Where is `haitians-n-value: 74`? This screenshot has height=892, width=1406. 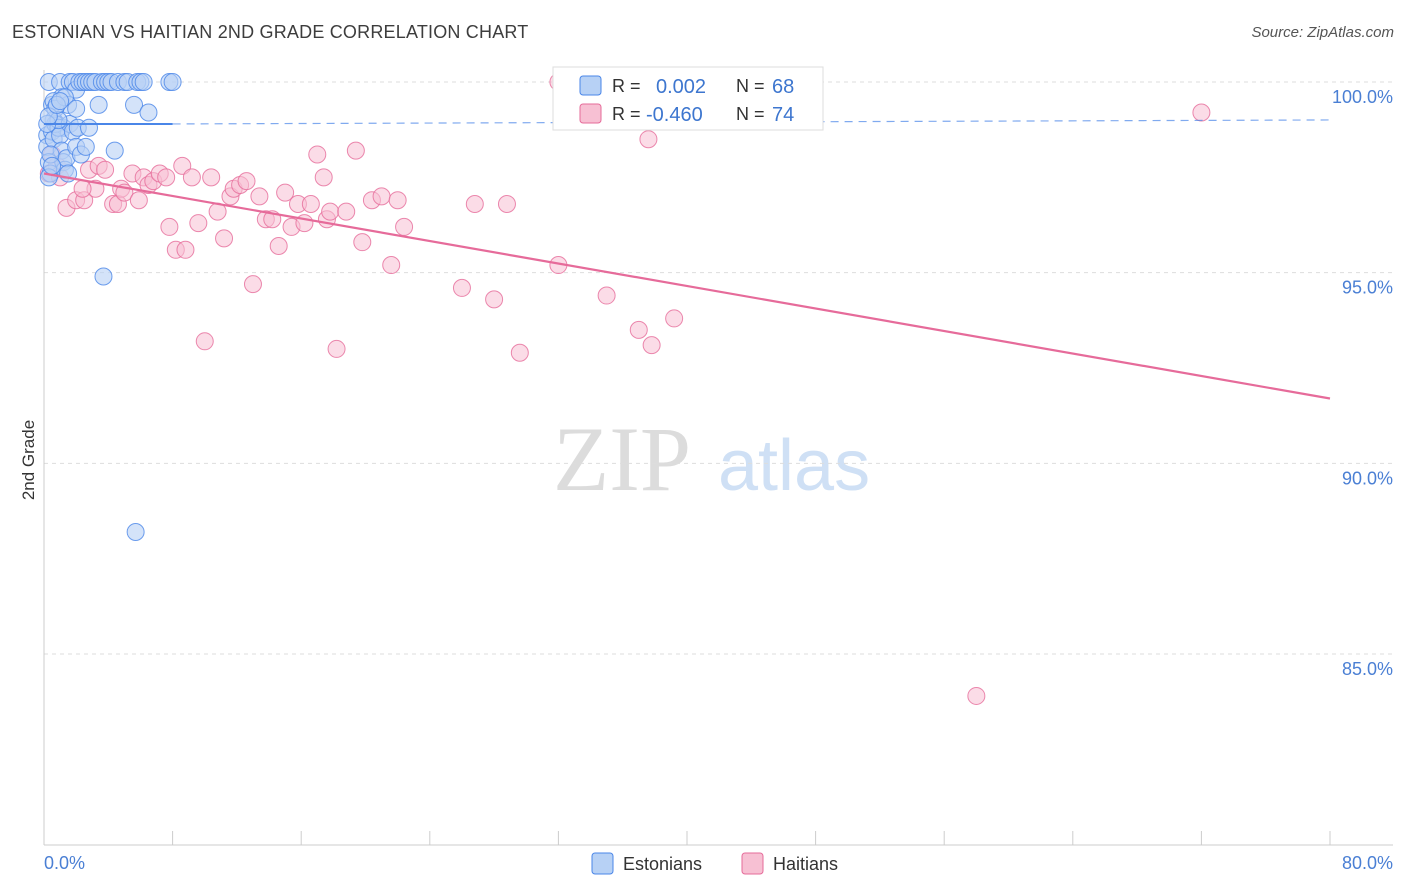
haitians-n-value: 74 is located at coordinates (783, 115).